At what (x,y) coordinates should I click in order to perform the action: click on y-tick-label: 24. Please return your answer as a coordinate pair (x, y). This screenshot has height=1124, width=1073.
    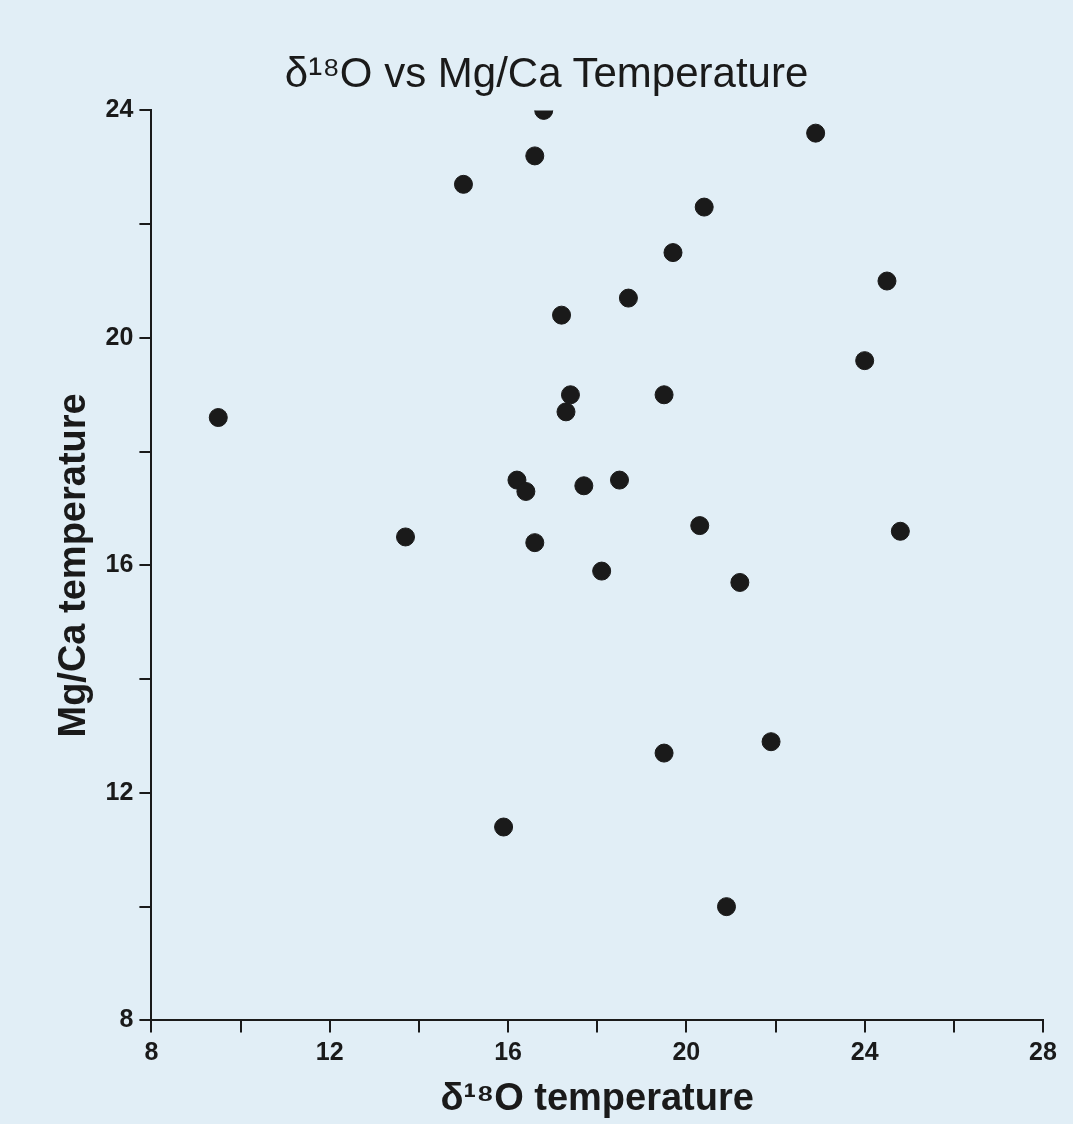
    Looking at the image, I should click on (119, 108).